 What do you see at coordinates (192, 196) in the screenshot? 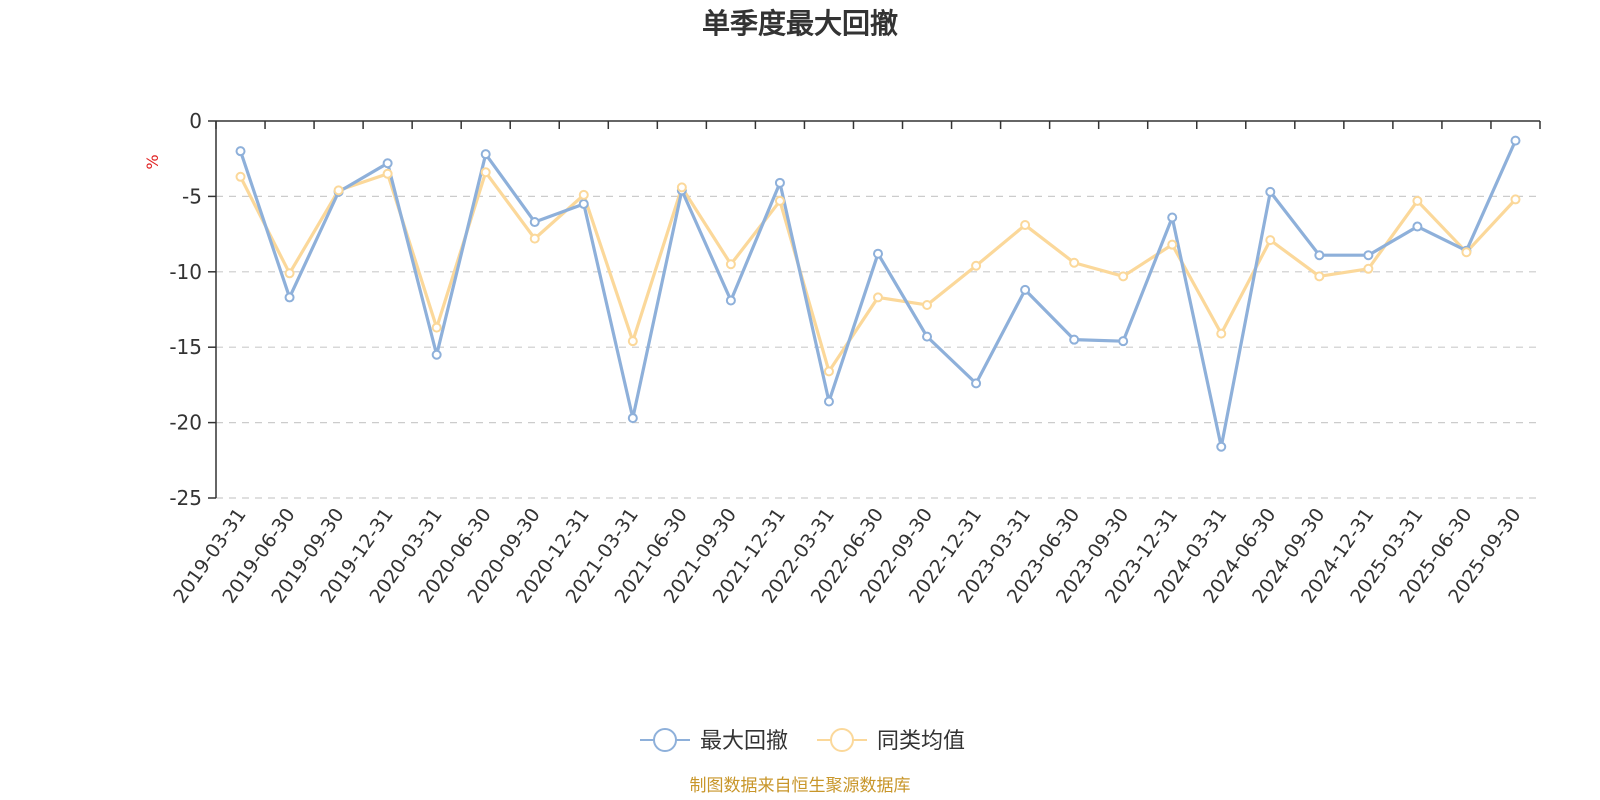
I see `y-tick-label: -5` at bounding box center [192, 196].